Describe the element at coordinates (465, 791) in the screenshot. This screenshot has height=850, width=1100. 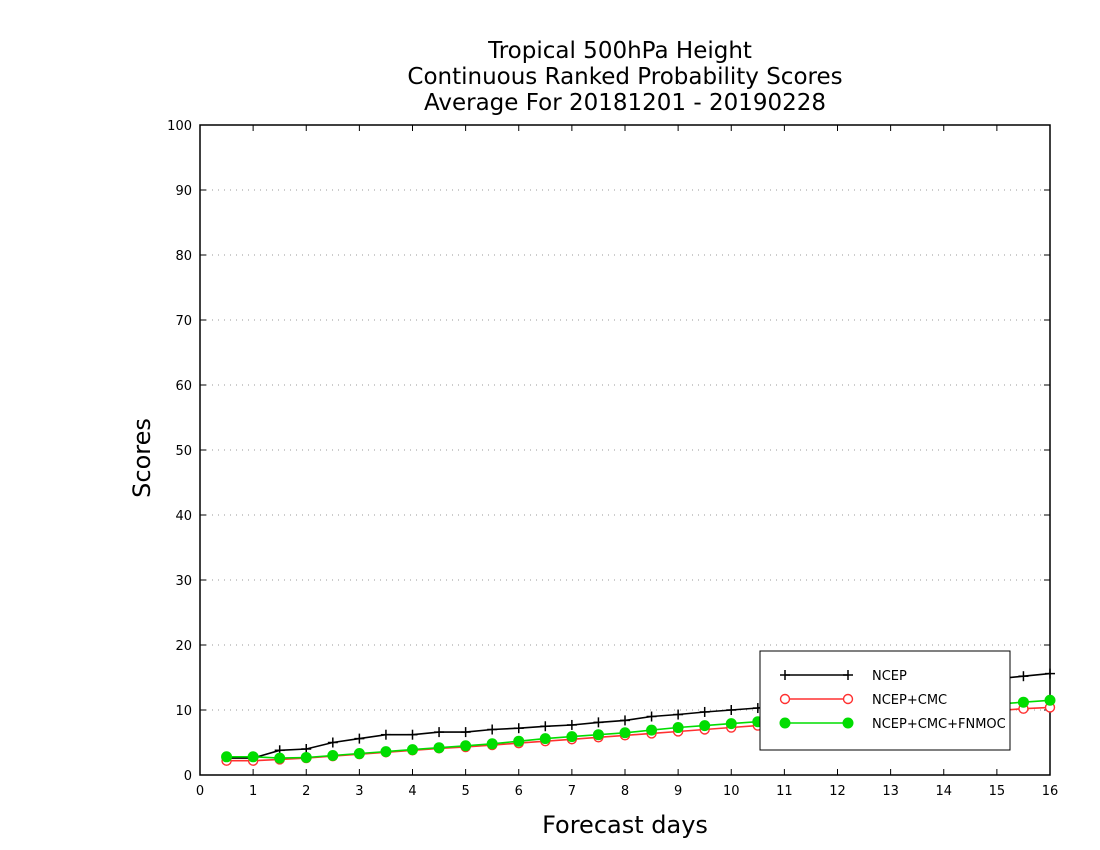
I see `x-tick-label: 5` at that location.